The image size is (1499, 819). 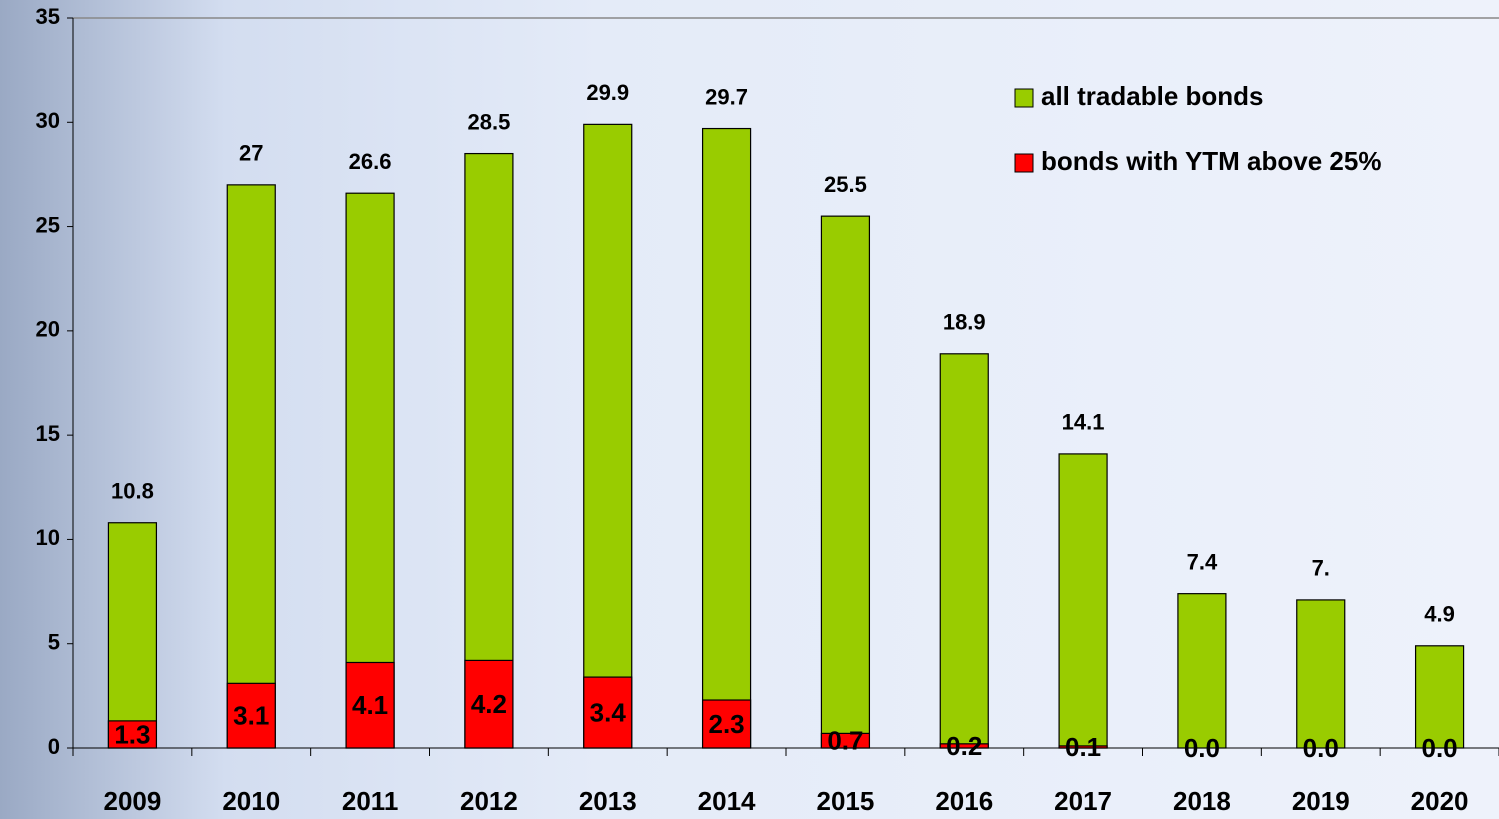 I want to click on x-tick-label: 2010, so click(x=251, y=801).